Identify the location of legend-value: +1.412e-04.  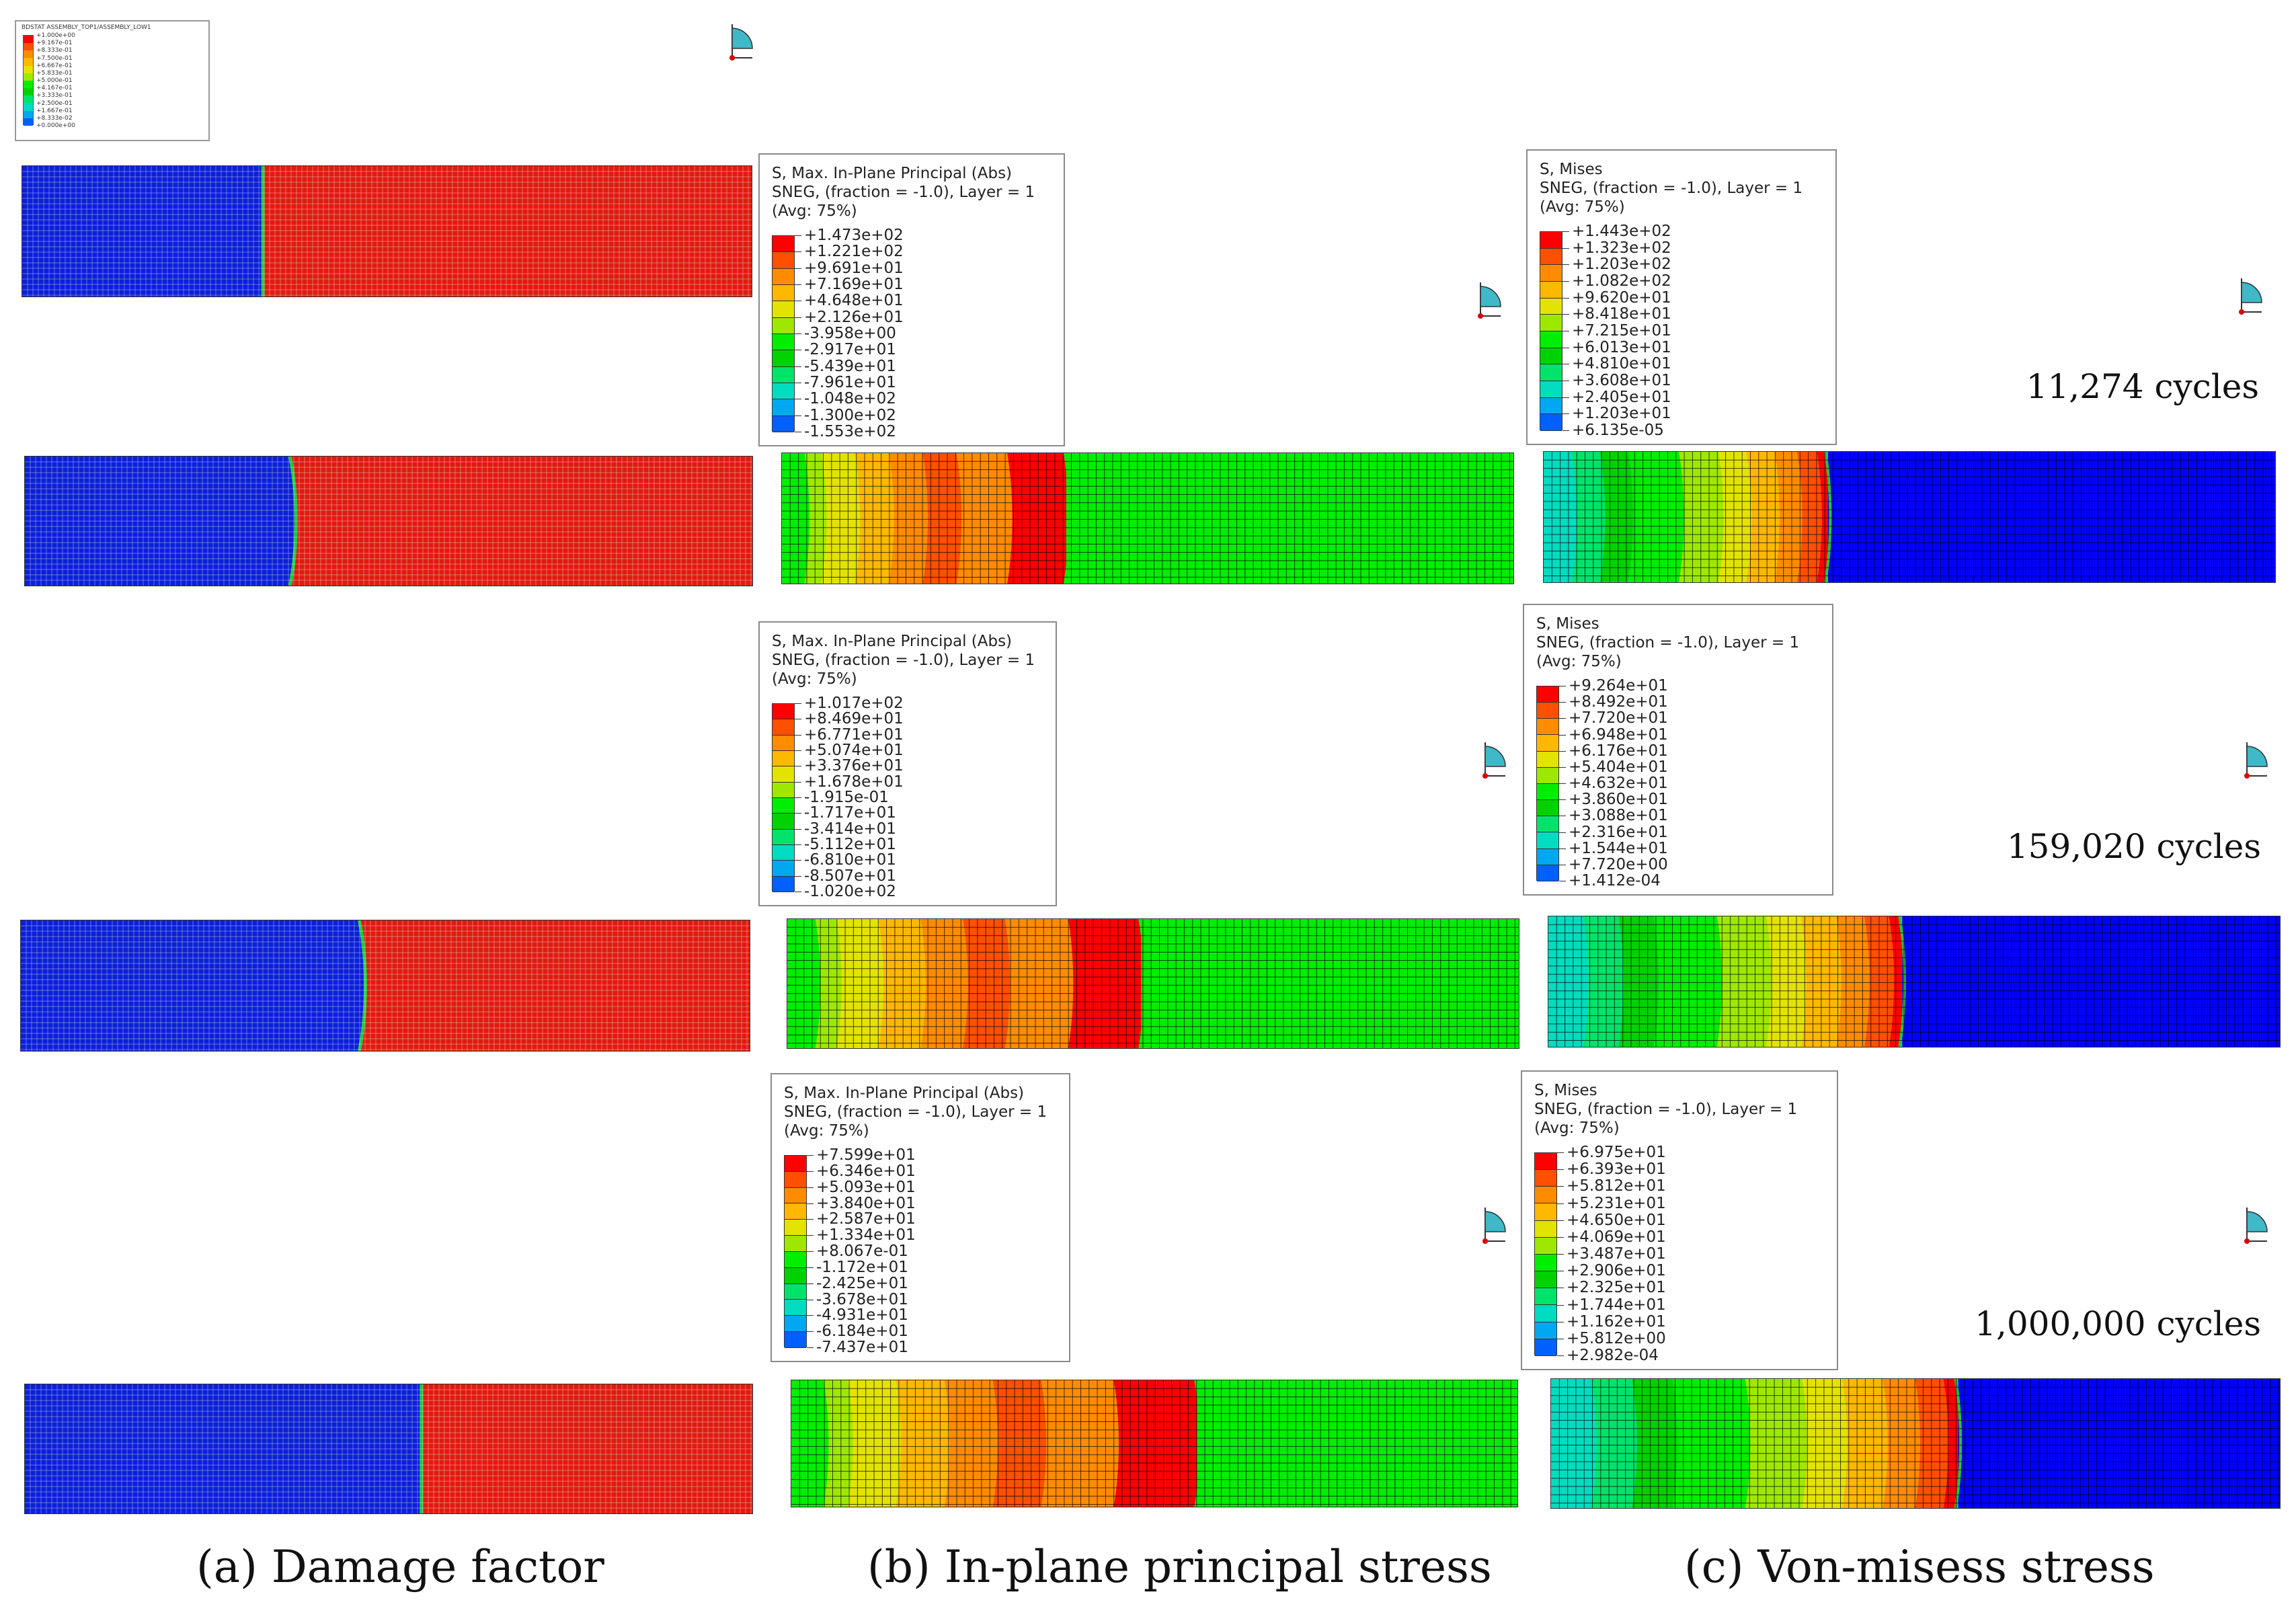
(1615, 881).